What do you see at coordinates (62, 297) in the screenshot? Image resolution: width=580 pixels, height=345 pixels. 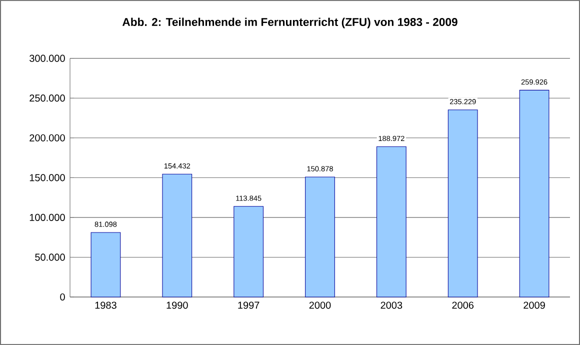 I see `y-tick-label: 0` at bounding box center [62, 297].